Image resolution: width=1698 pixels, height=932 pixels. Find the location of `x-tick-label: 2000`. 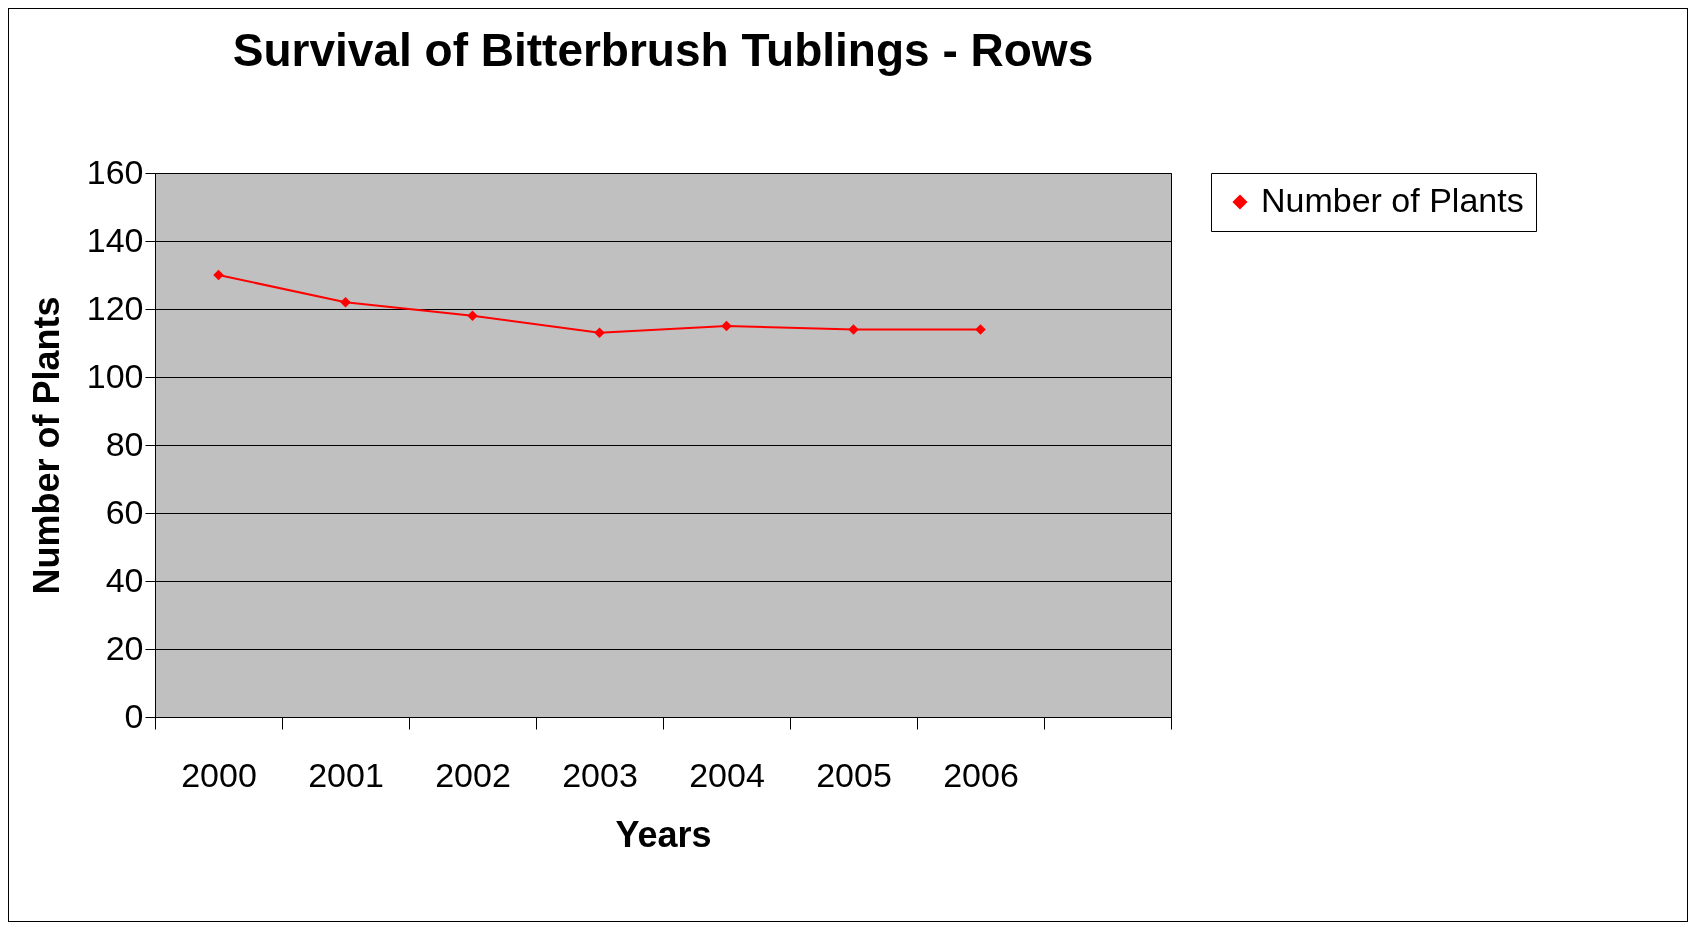

x-tick-label: 2000 is located at coordinates (219, 774).